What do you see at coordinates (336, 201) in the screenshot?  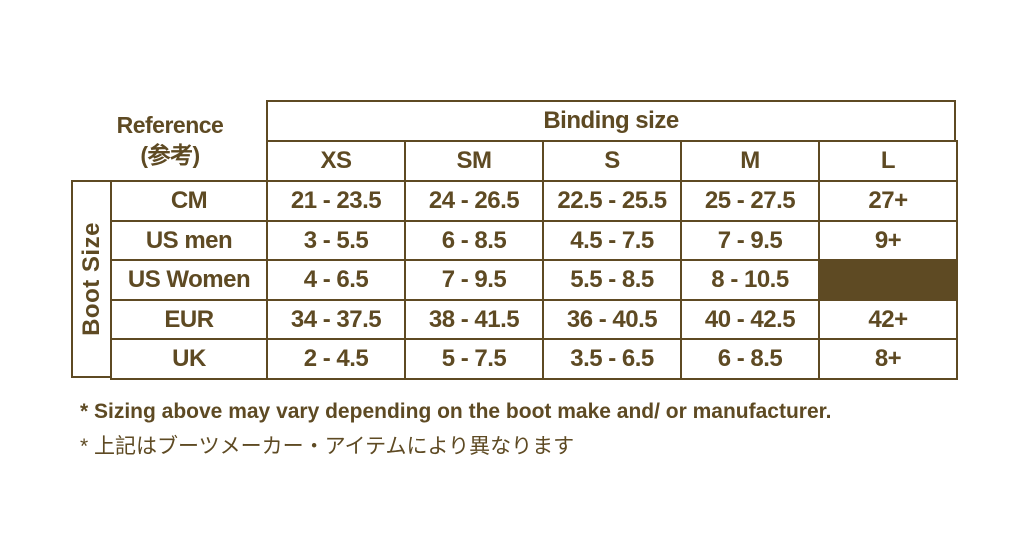 I see `table-cell: 21 - 23.5` at bounding box center [336, 201].